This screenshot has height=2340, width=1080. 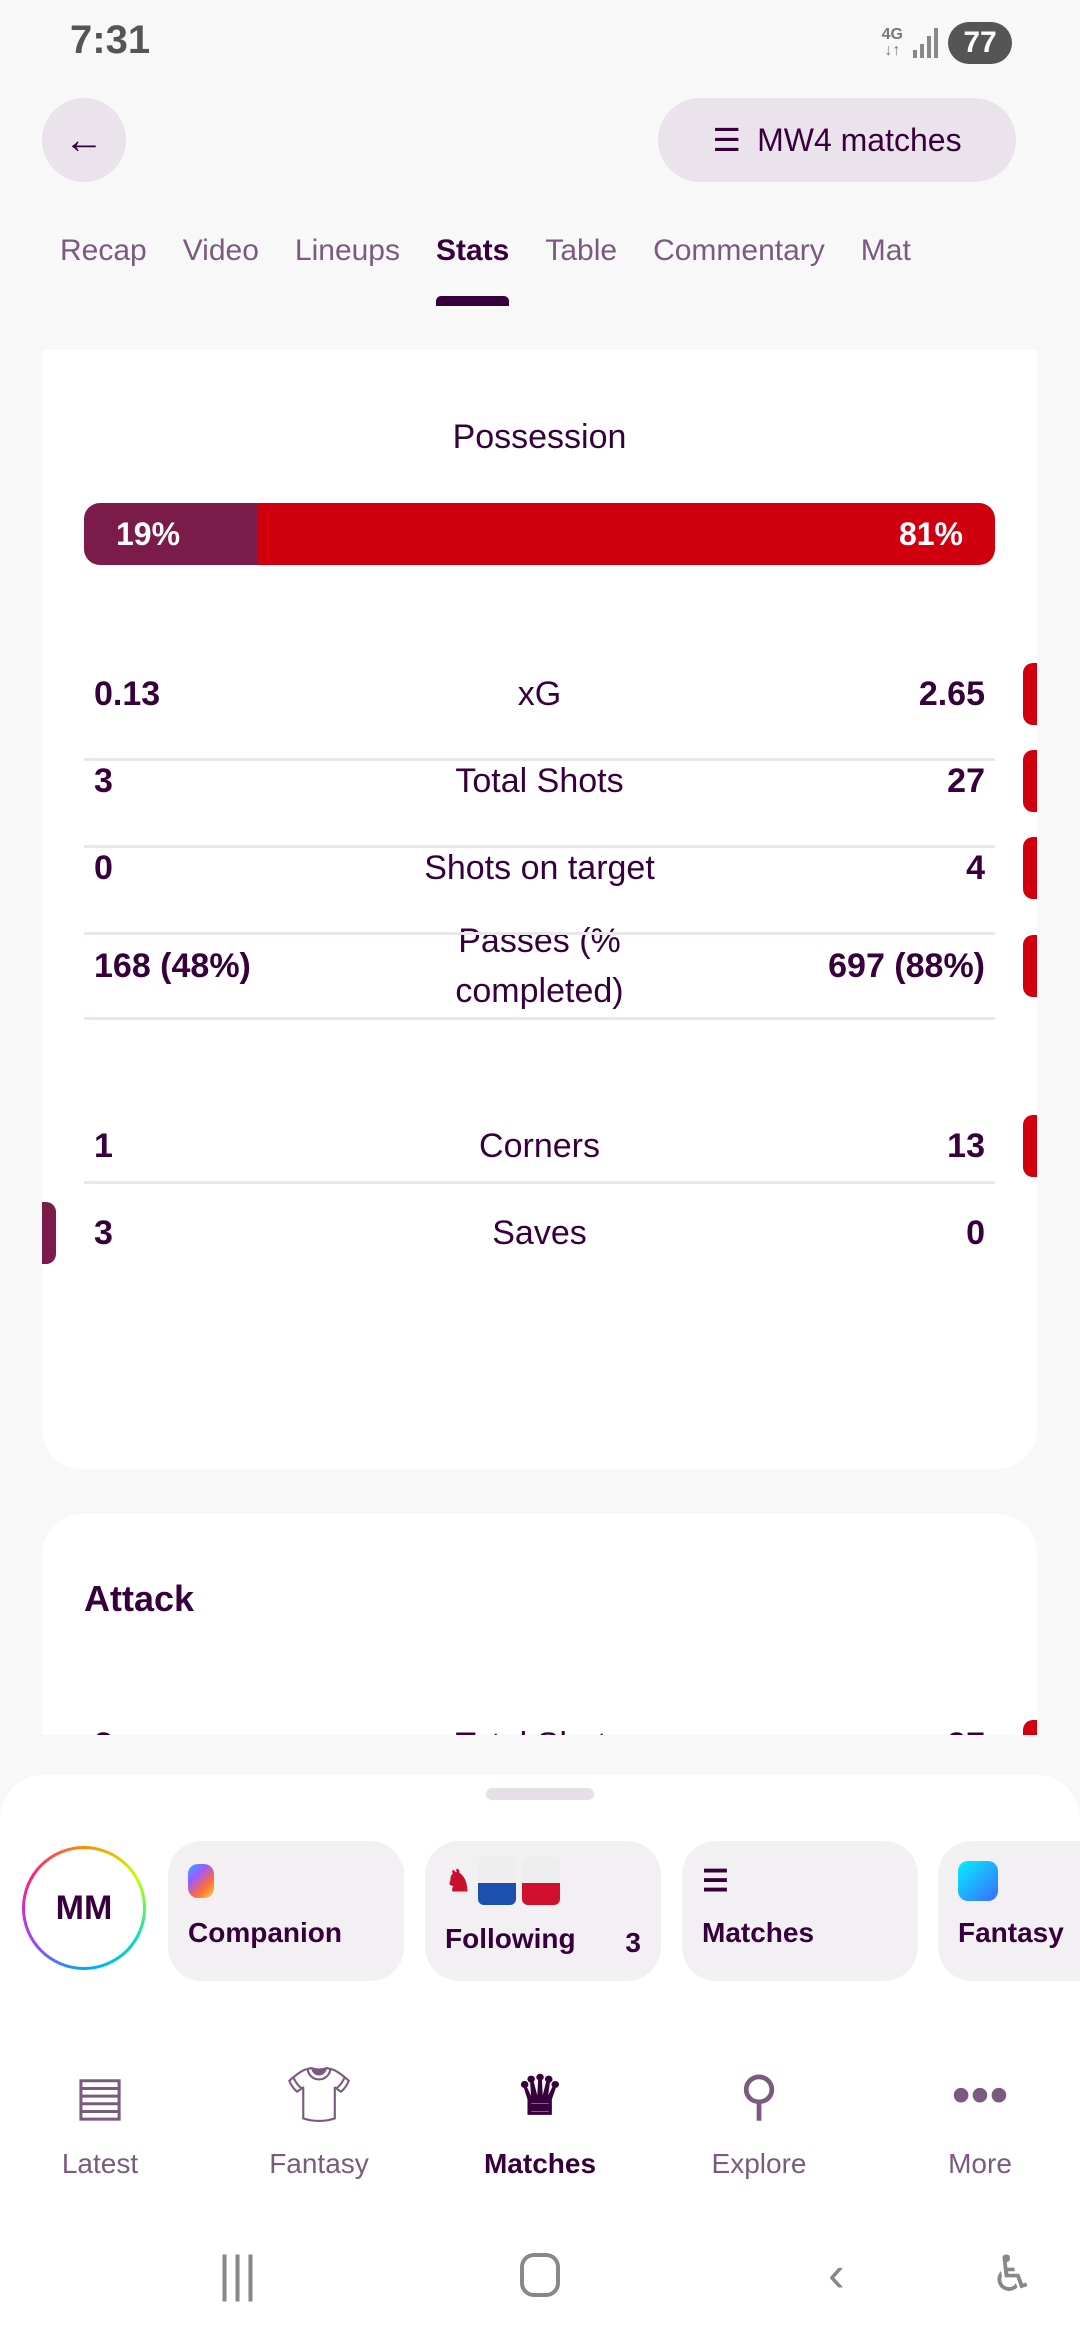 What do you see at coordinates (978, 1881) in the screenshot?
I see `fantasy-app-icon` at bounding box center [978, 1881].